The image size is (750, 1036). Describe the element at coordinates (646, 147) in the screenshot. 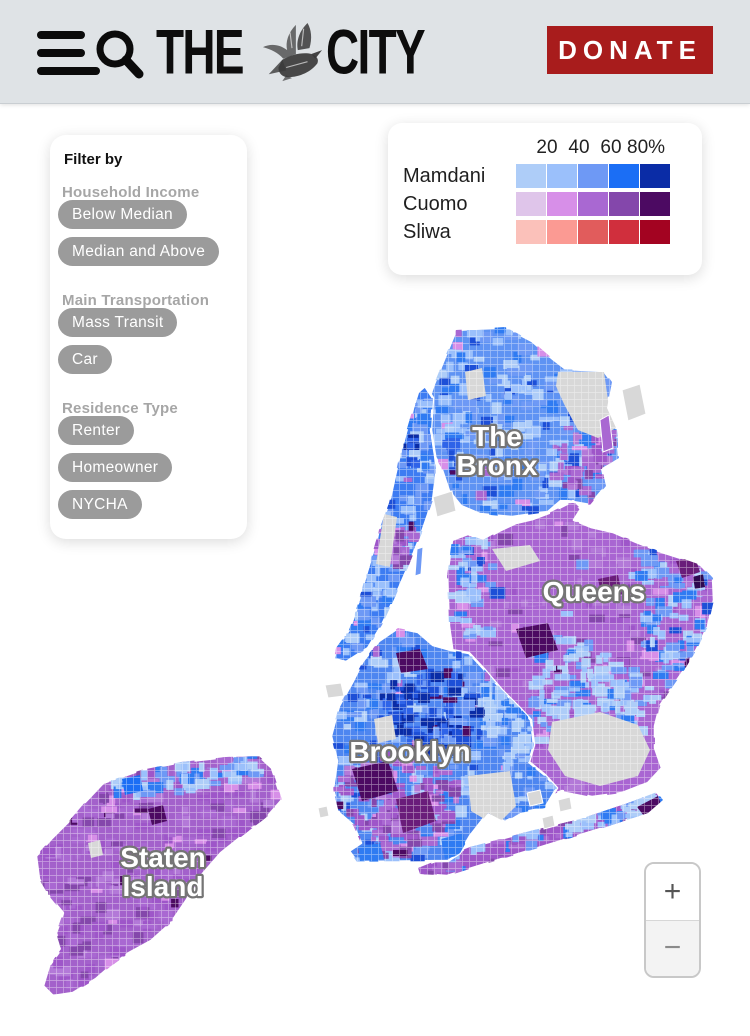

I see `legend-tick: 80%` at that location.